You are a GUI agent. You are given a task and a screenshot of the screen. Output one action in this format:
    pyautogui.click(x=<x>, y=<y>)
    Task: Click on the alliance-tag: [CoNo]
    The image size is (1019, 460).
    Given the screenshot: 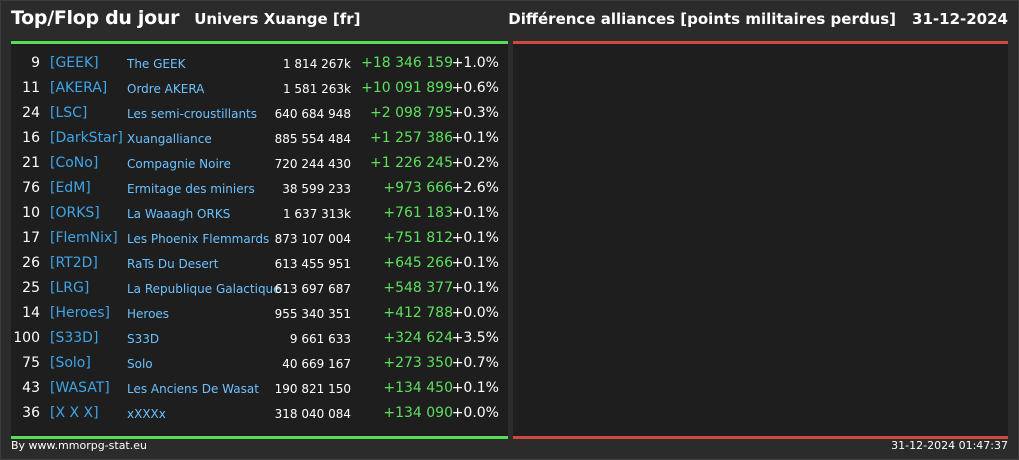 What is the action you would take?
    pyautogui.click(x=74, y=163)
    